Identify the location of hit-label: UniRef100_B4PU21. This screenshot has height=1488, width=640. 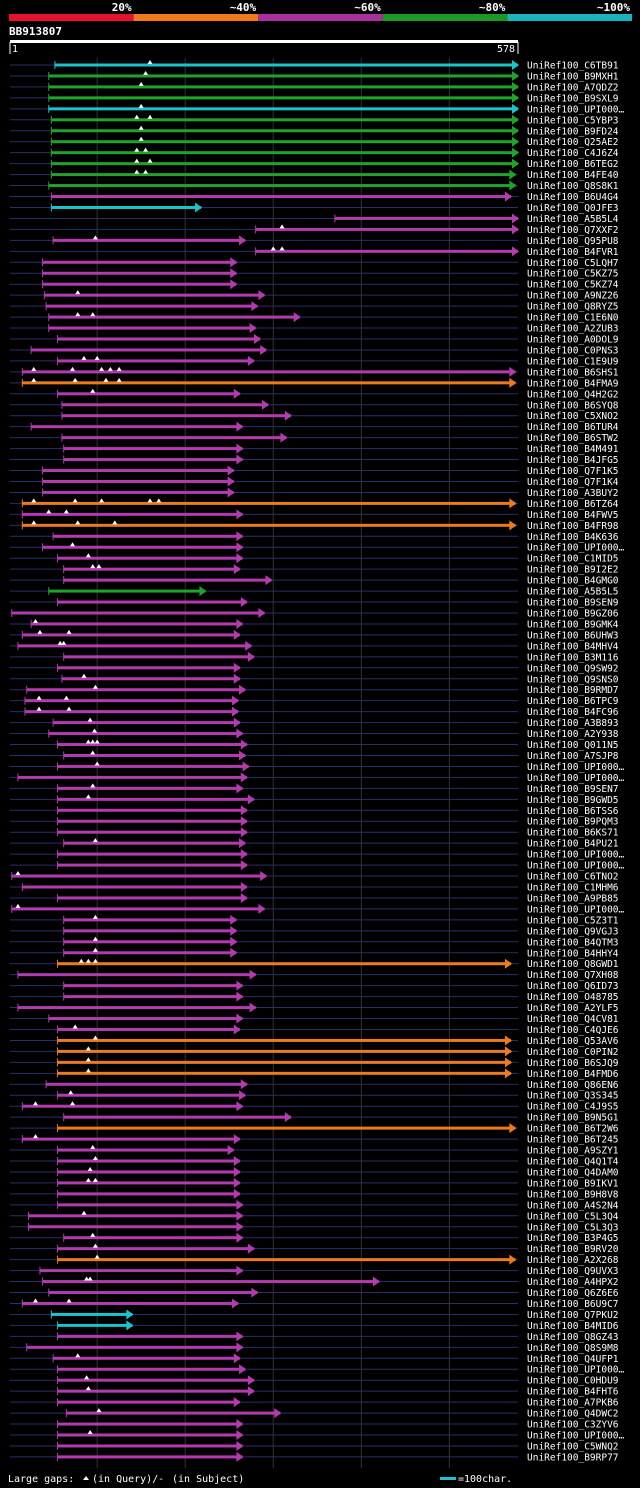
(573, 844).